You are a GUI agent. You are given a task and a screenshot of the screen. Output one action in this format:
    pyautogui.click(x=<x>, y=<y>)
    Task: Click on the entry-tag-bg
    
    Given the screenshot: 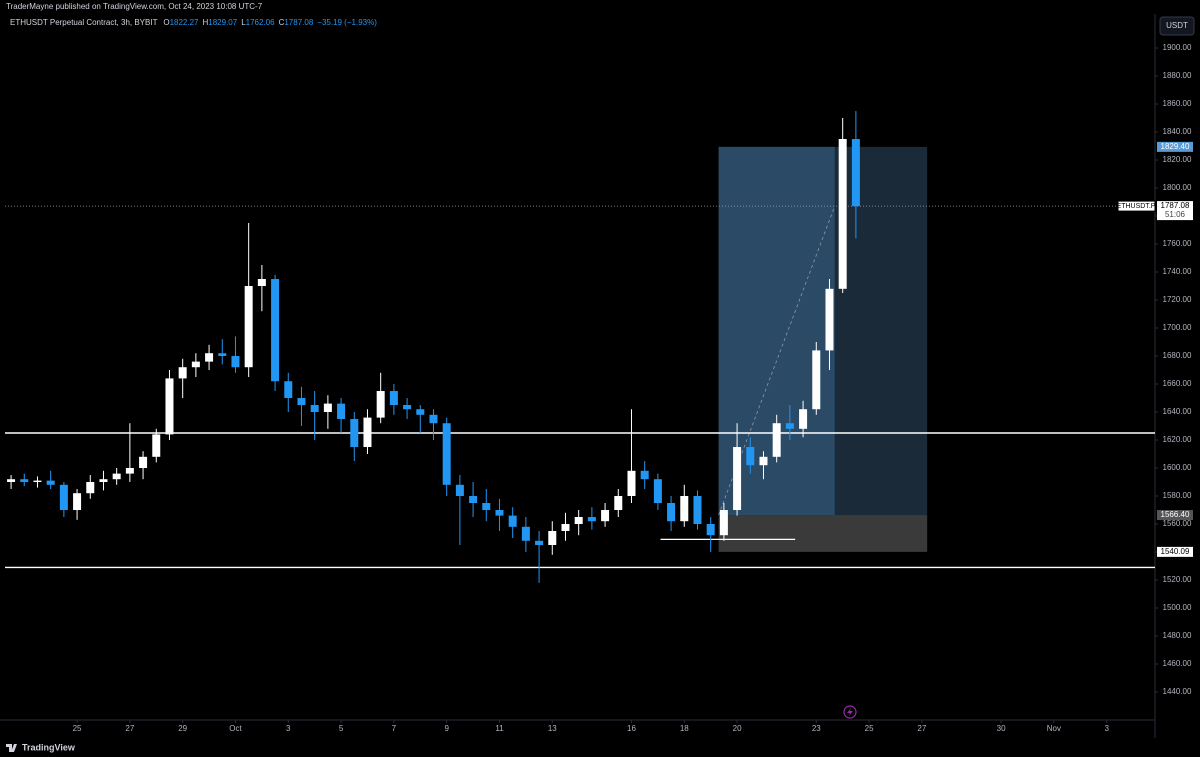 What is the action you would take?
    pyautogui.click(x=1175, y=515)
    